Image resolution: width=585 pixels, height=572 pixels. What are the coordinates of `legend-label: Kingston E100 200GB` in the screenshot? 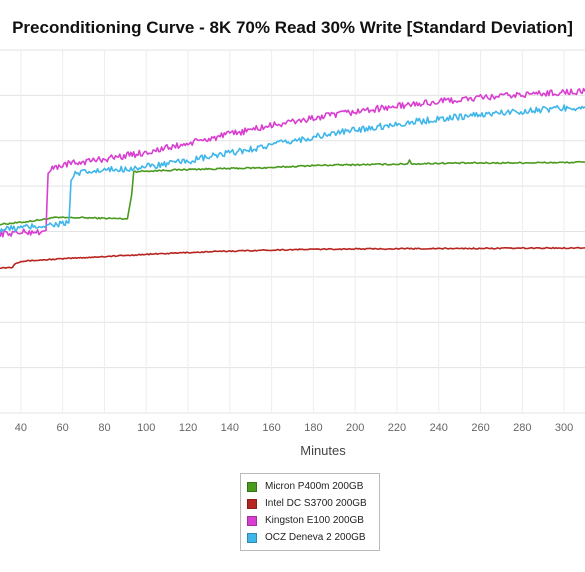 It's located at (314, 520).